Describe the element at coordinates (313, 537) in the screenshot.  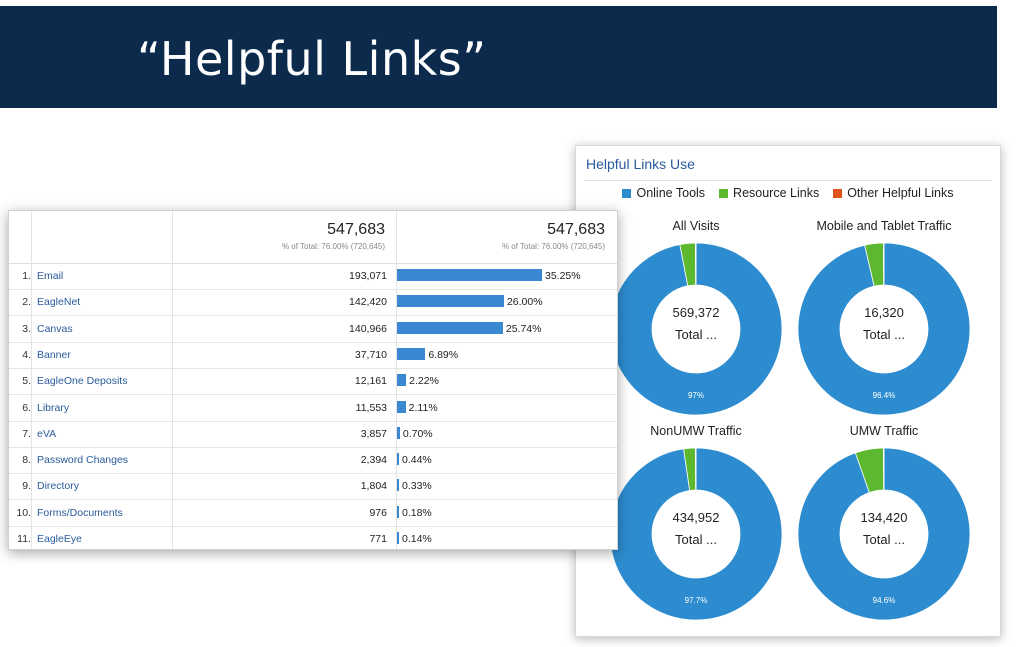
I see `table-row: 11. EagleEye 771 0.14%` at that location.